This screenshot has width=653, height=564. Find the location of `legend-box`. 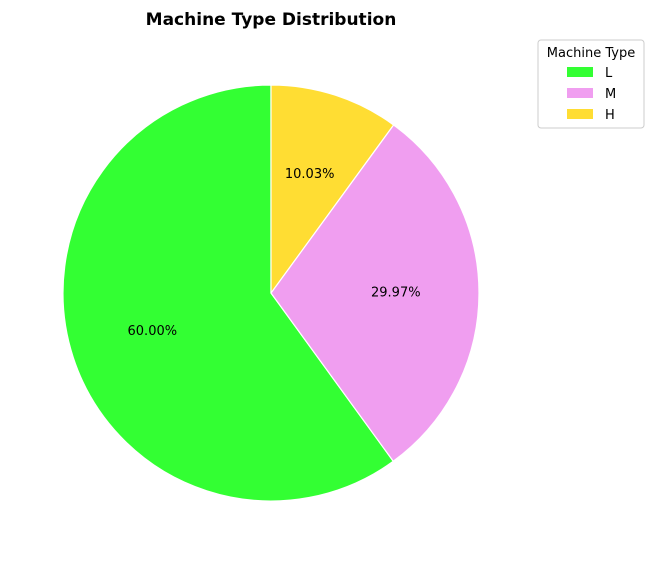

legend-box is located at coordinates (591, 84).